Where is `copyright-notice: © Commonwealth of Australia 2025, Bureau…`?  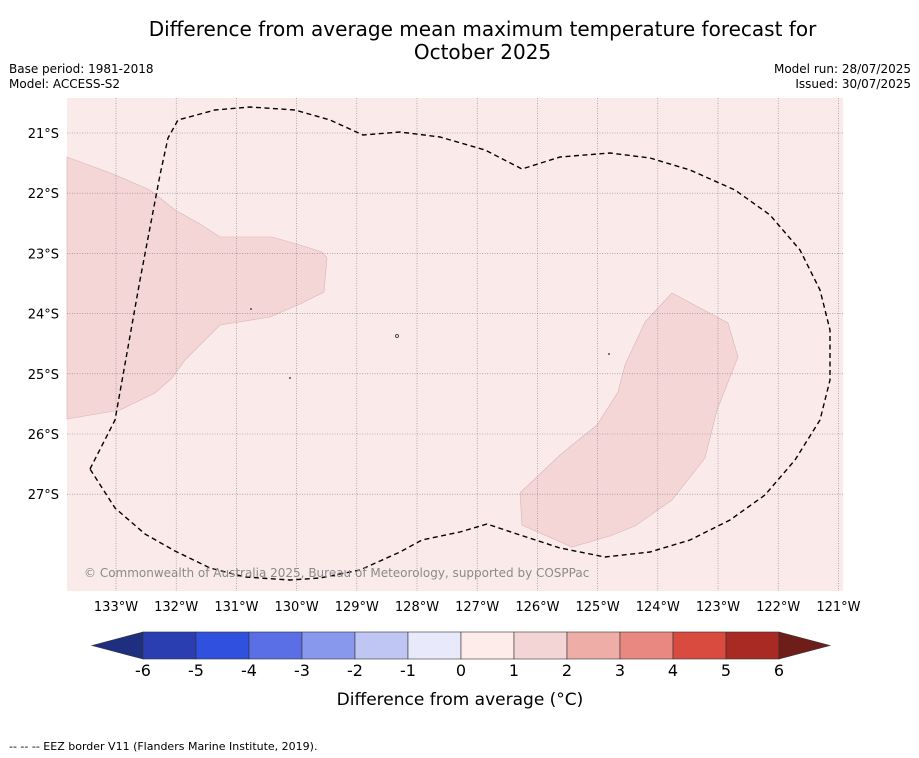
copyright-notice: © Commonwealth of Australia 2025, Bureau… is located at coordinates (336, 573).